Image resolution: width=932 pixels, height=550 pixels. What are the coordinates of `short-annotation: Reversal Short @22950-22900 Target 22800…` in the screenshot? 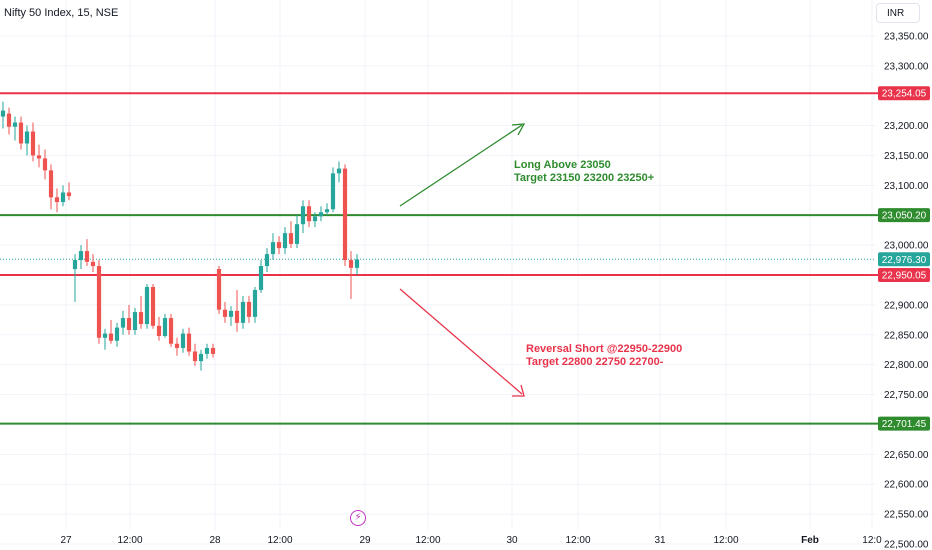 It's located at (604, 356).